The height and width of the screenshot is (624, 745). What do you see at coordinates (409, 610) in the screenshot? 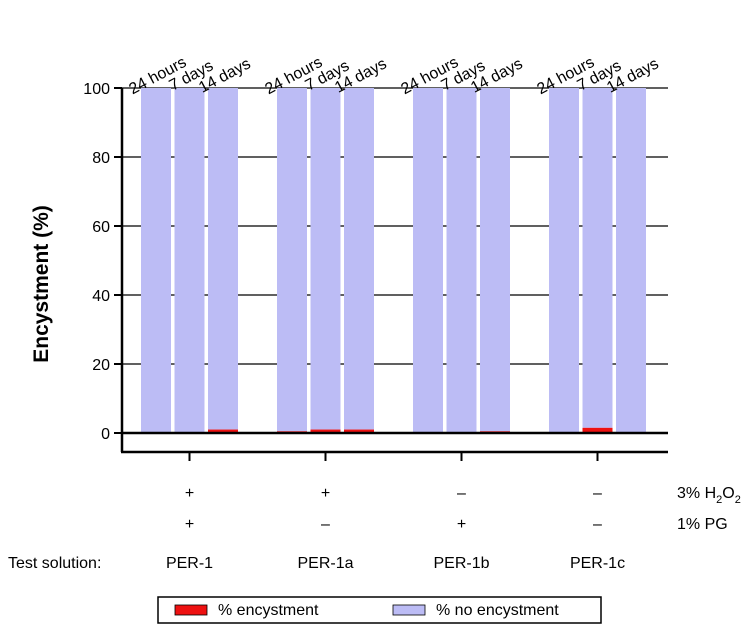
I see `legend-swatch-no-encystment` at bounding box center [409, 610].